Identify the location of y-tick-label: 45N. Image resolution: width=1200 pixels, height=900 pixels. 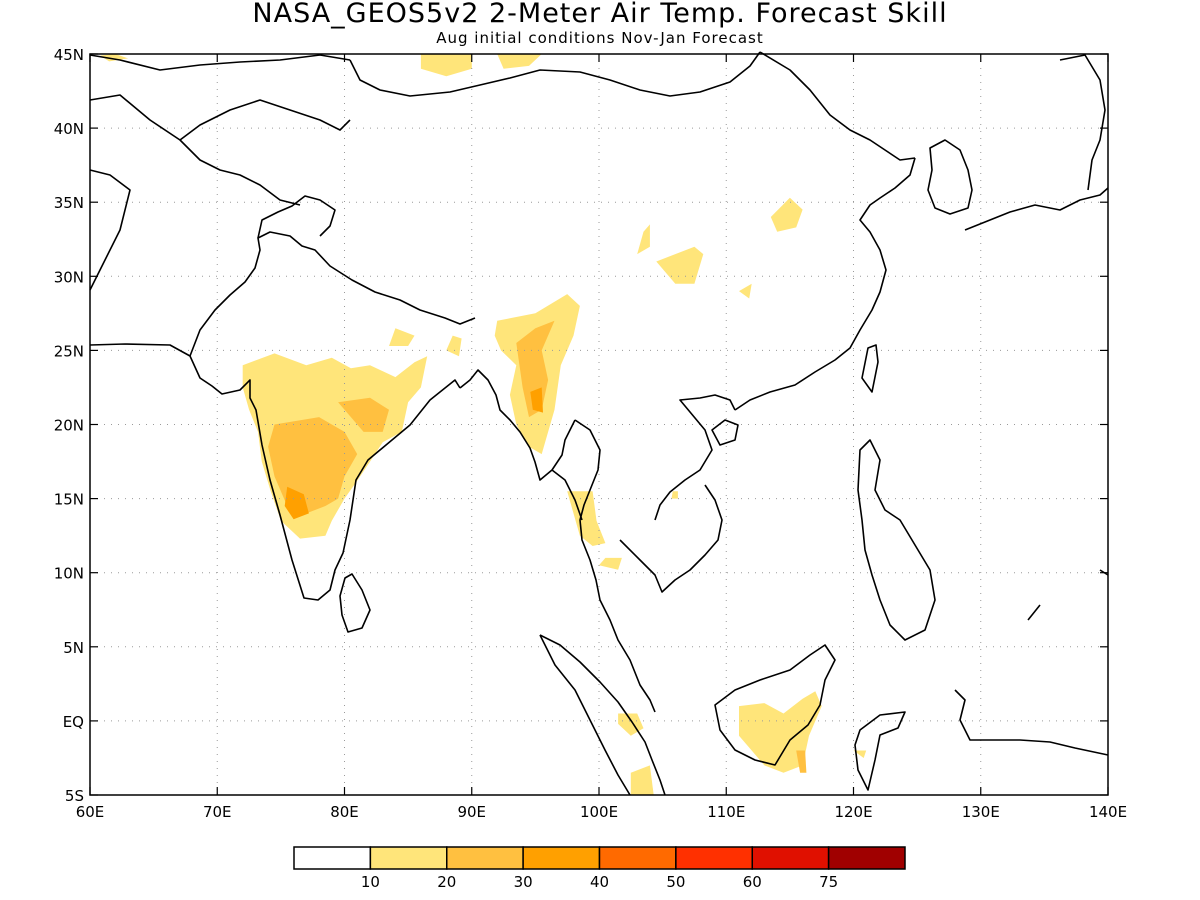
(69, 55).